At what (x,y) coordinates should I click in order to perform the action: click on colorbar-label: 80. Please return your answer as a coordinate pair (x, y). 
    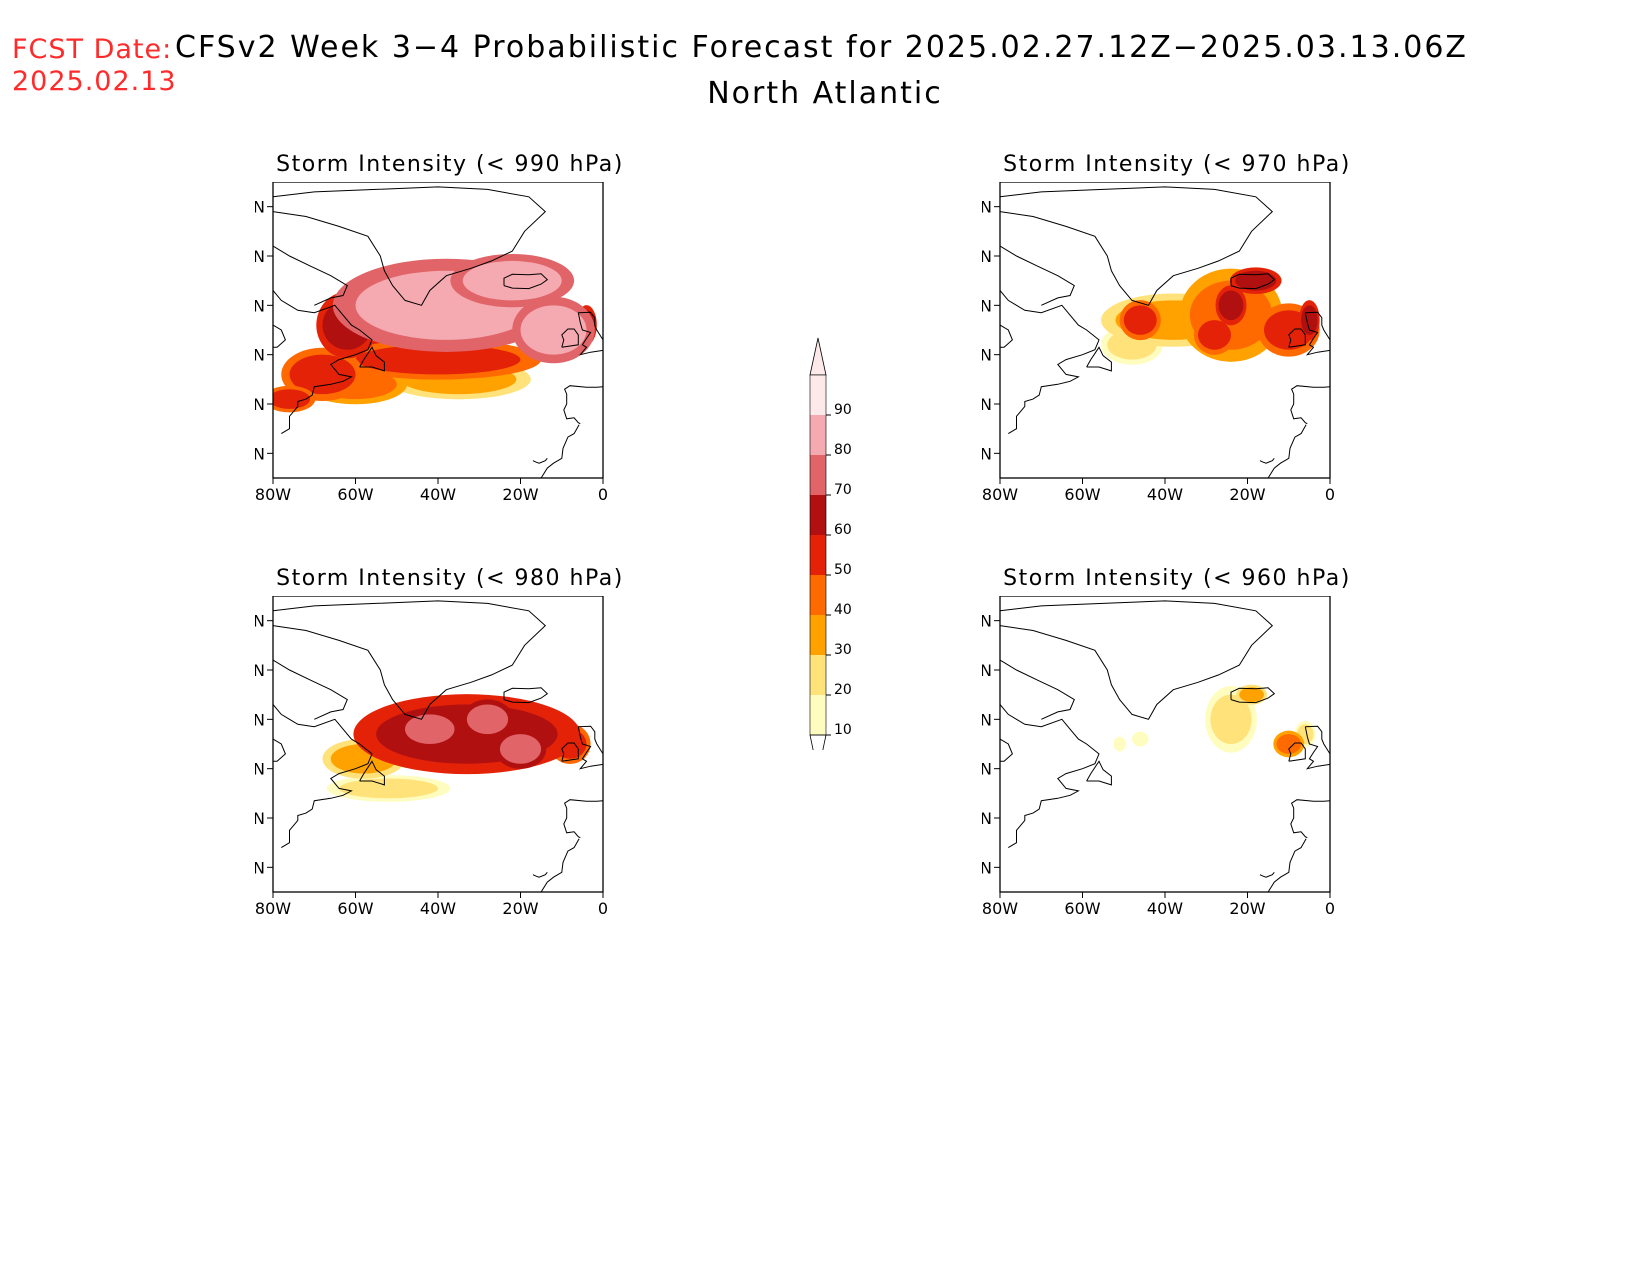
    Looking at the image, I should click on (843, 450).